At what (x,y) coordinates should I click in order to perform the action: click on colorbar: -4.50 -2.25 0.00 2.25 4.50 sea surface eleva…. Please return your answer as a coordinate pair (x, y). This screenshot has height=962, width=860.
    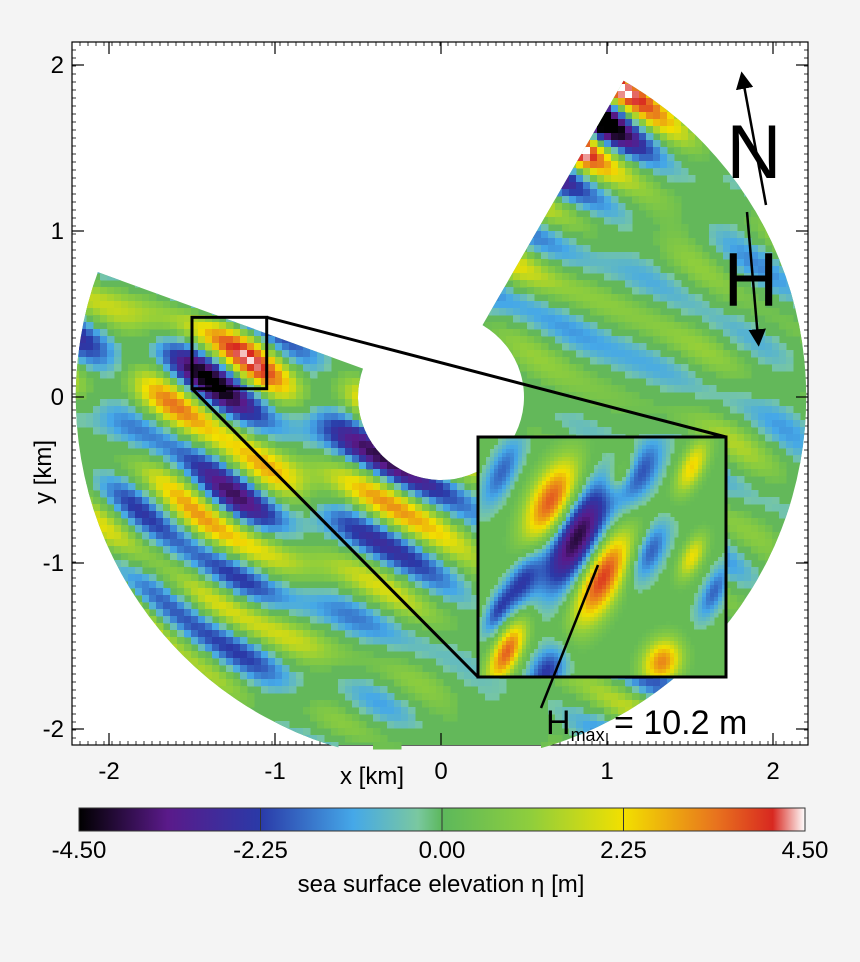
    Looking at the image, I should click on (440, 852).